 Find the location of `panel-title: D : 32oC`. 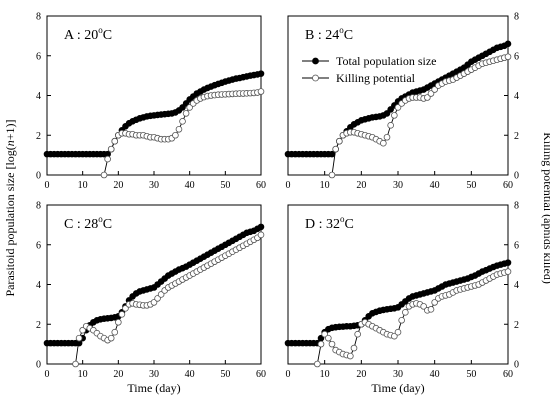

panel-title: D : 32oC is located at coordinates (329, 223).